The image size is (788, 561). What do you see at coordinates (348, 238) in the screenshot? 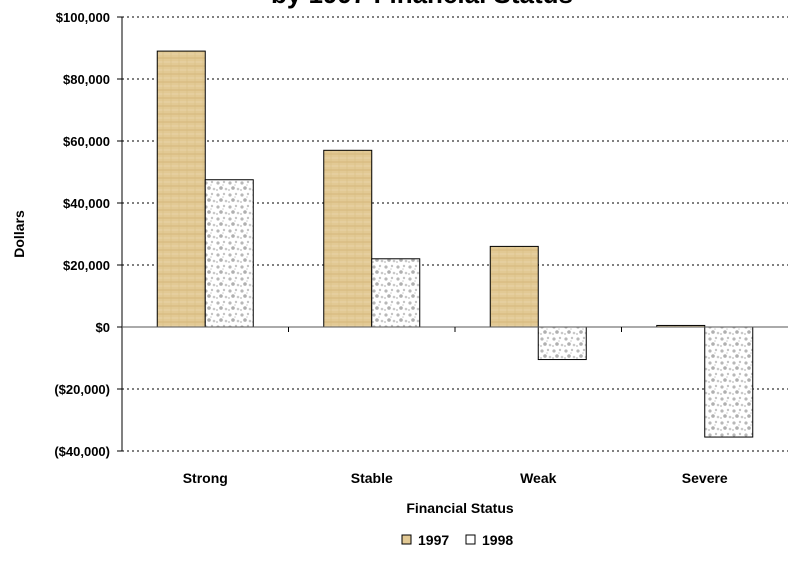
I see `bar-1997-stable` at bounding box center [348, 238].